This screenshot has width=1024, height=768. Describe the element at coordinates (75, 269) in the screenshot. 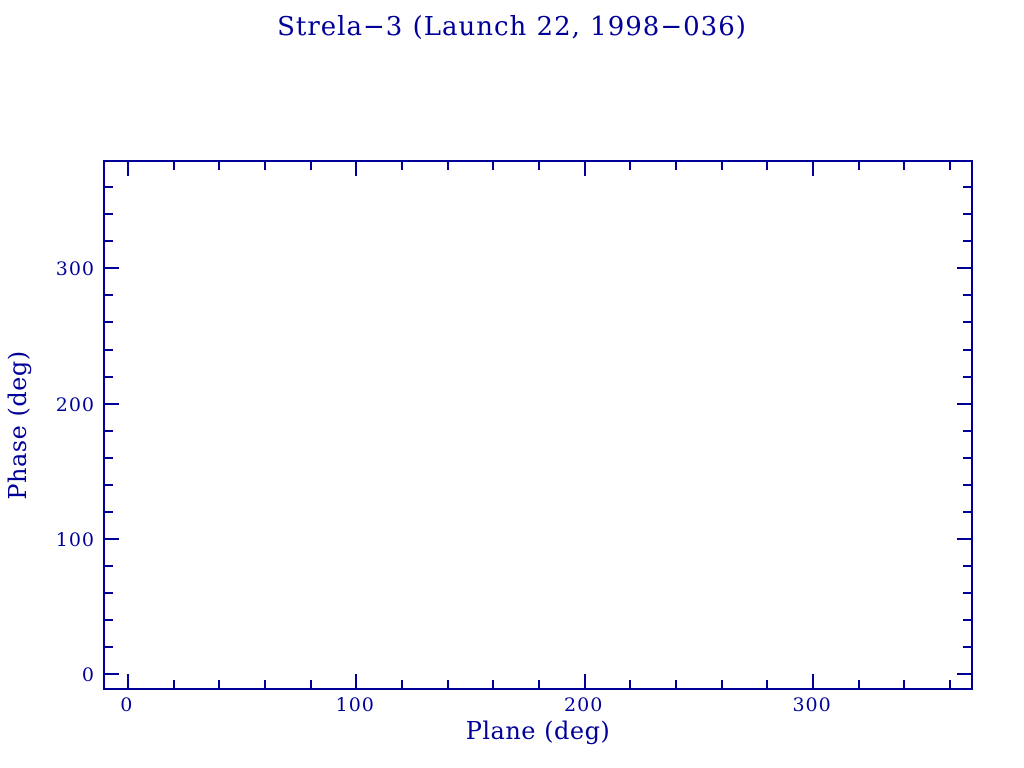

I see `y-tick-label: 300` at that location.